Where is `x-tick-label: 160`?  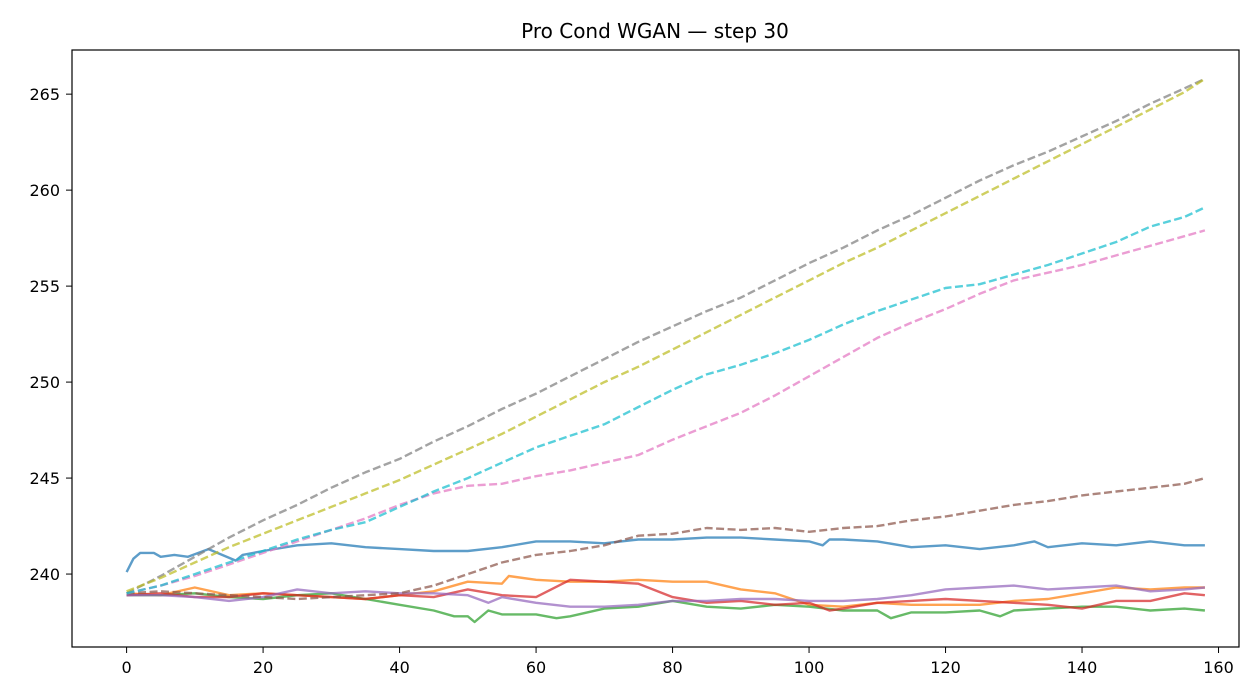 x-tick-label: 160 is located at coordinates (1218, 667).